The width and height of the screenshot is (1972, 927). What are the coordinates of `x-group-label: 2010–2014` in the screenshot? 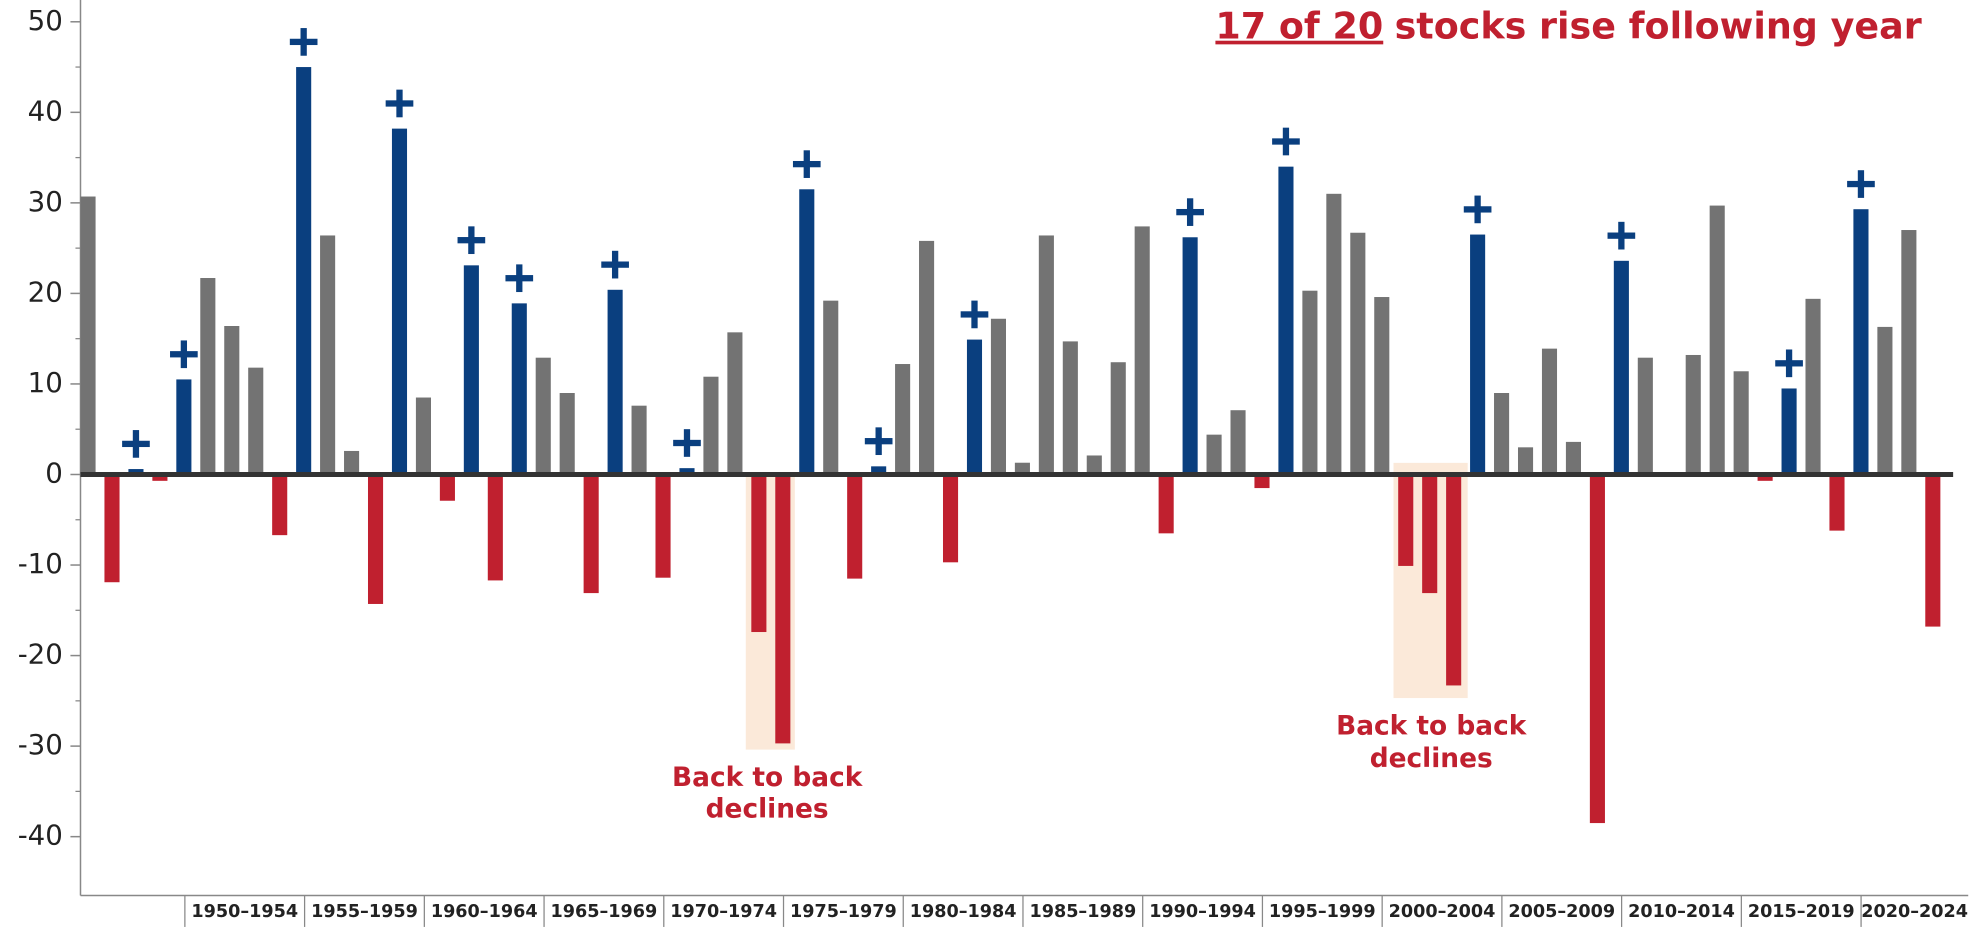 It's located at (1681, 912).